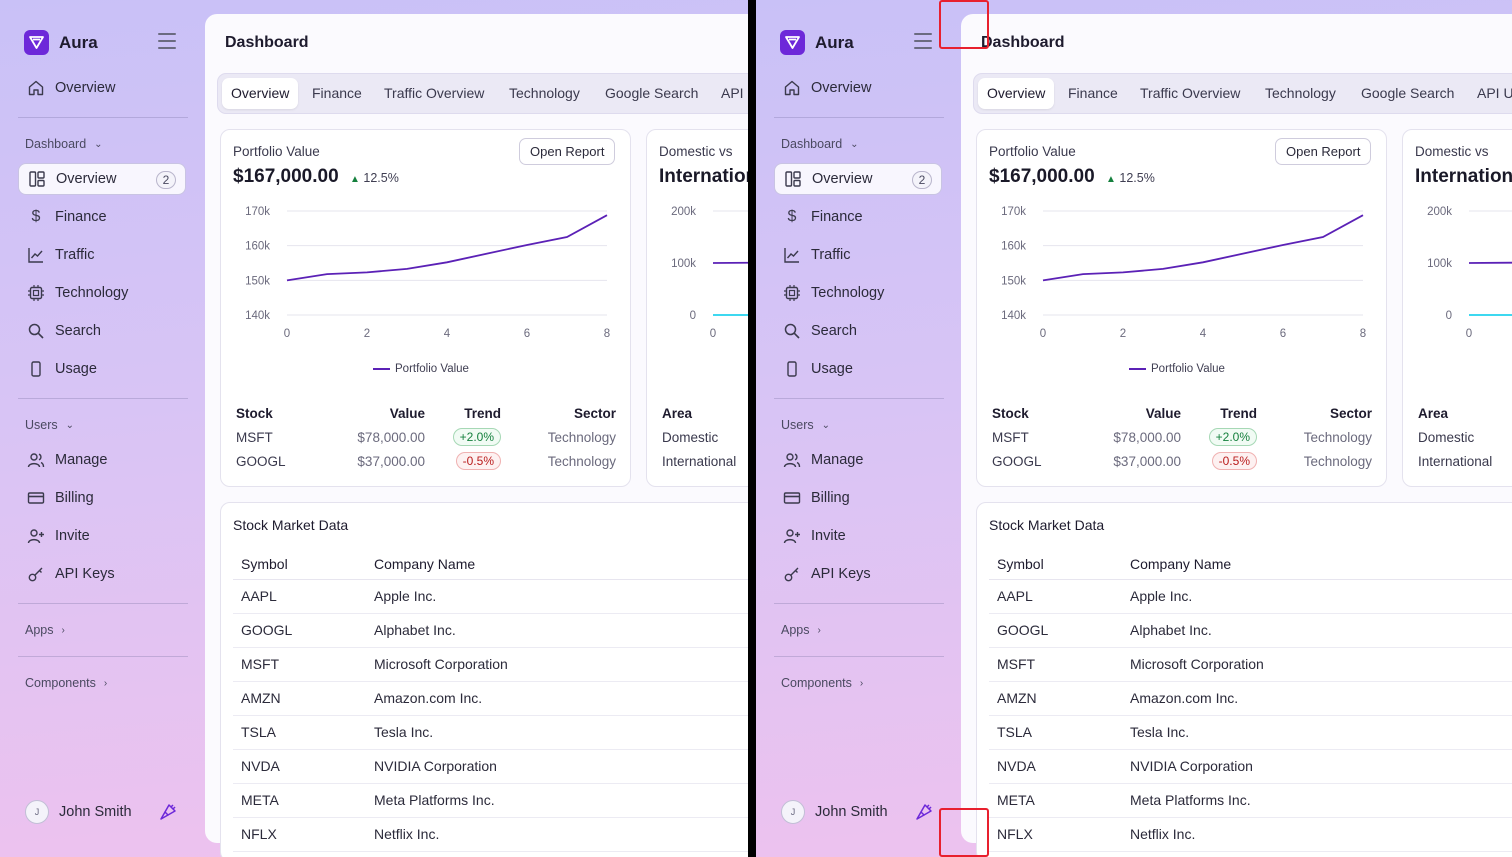 The height and width of the screenshot is (857, 1512). What do you see at coordinates (1232, 437) in the screenshot?
I see `trend-badge: +2.0%` at bounding box center [1232, 437].